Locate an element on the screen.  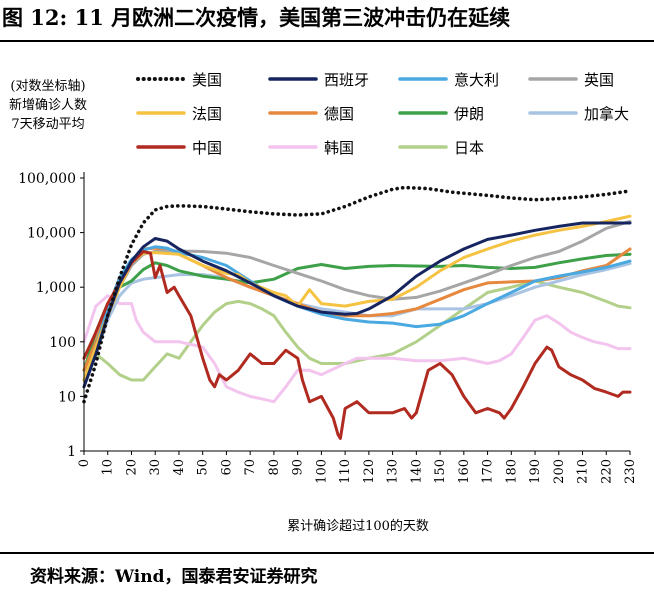
x-tick-label: 130 is located at coordinates (393, 471).